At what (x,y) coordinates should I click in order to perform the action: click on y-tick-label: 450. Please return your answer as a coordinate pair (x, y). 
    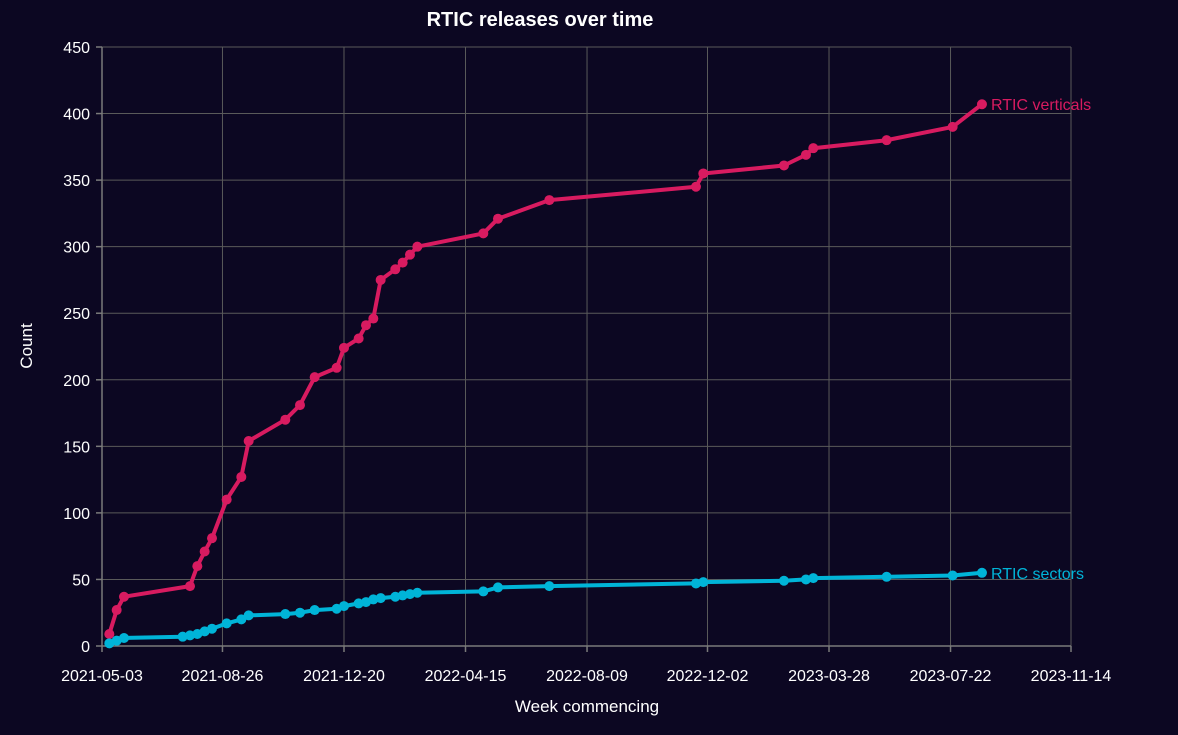
    Looking at the image, I should click on (76, 48).